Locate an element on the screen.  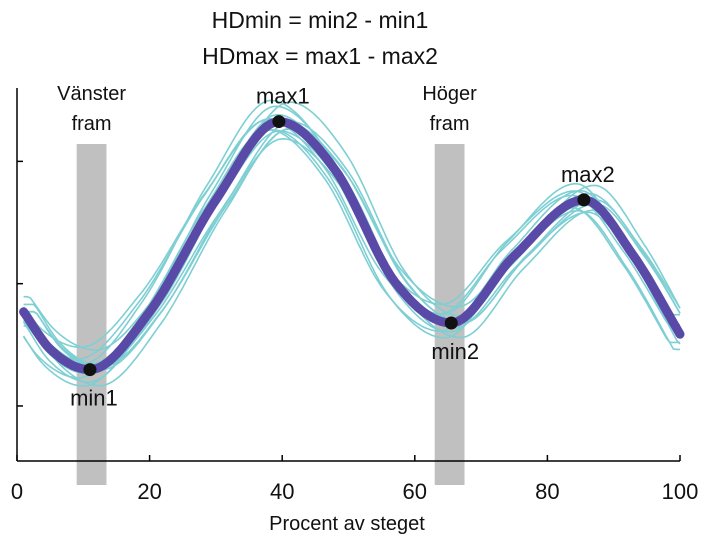
x-tick-label: 0 is located at coordinates (17, 491).